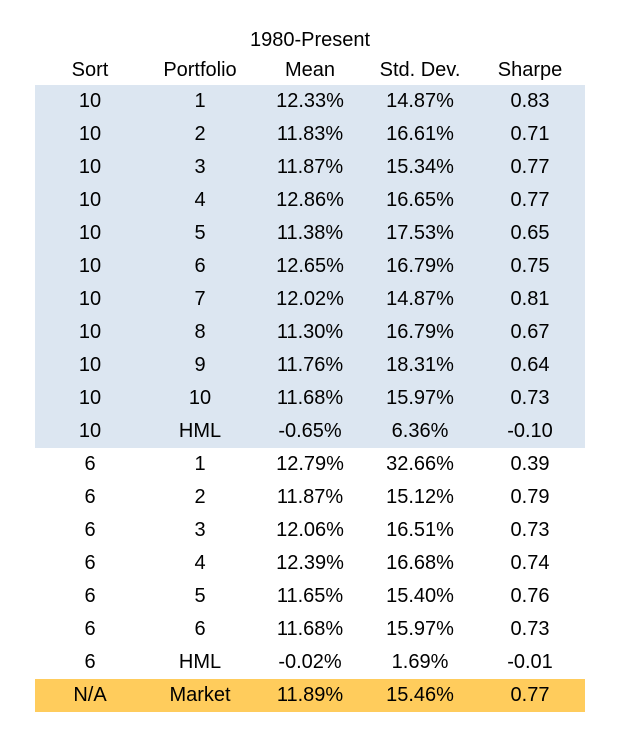 Image resolution: width=635 pixels, height=739 pixels. Describe the element at coordinates (90, 70) in the screenshot. I see `header-sort: Sort` at that location.